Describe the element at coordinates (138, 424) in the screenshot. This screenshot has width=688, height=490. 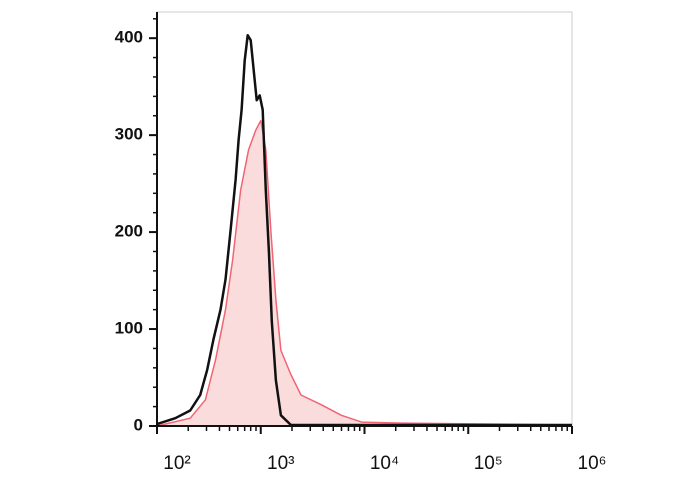
I see `y-tick-label: 0` at that location.